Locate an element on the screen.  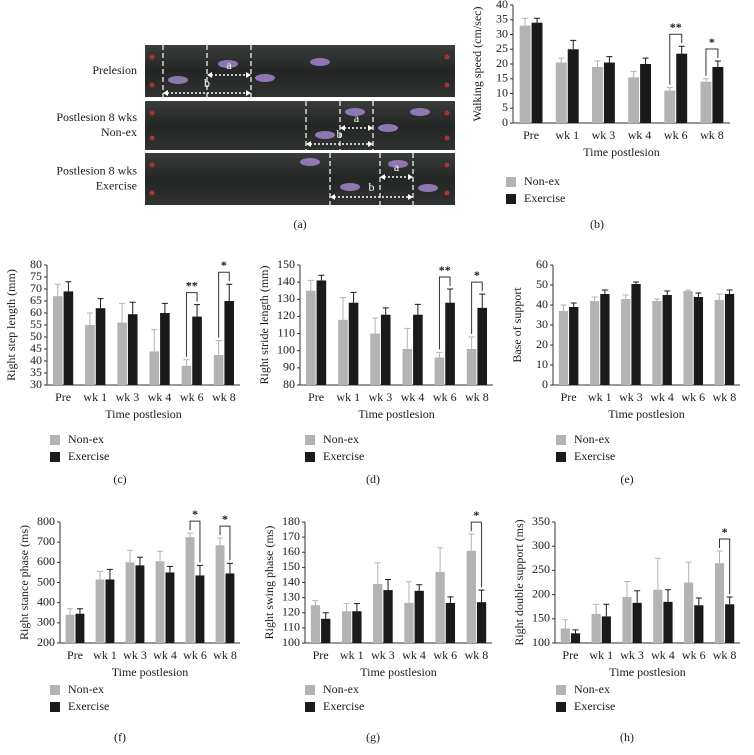
panel-letter: (c) is located at coordinates (119, 479).